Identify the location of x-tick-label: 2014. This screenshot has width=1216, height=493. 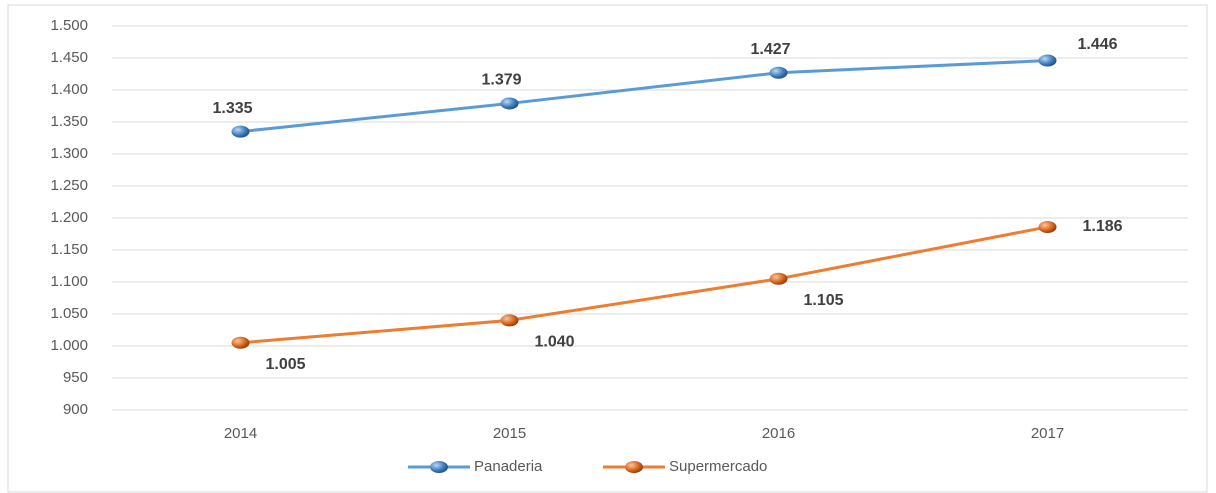
(240, 433).